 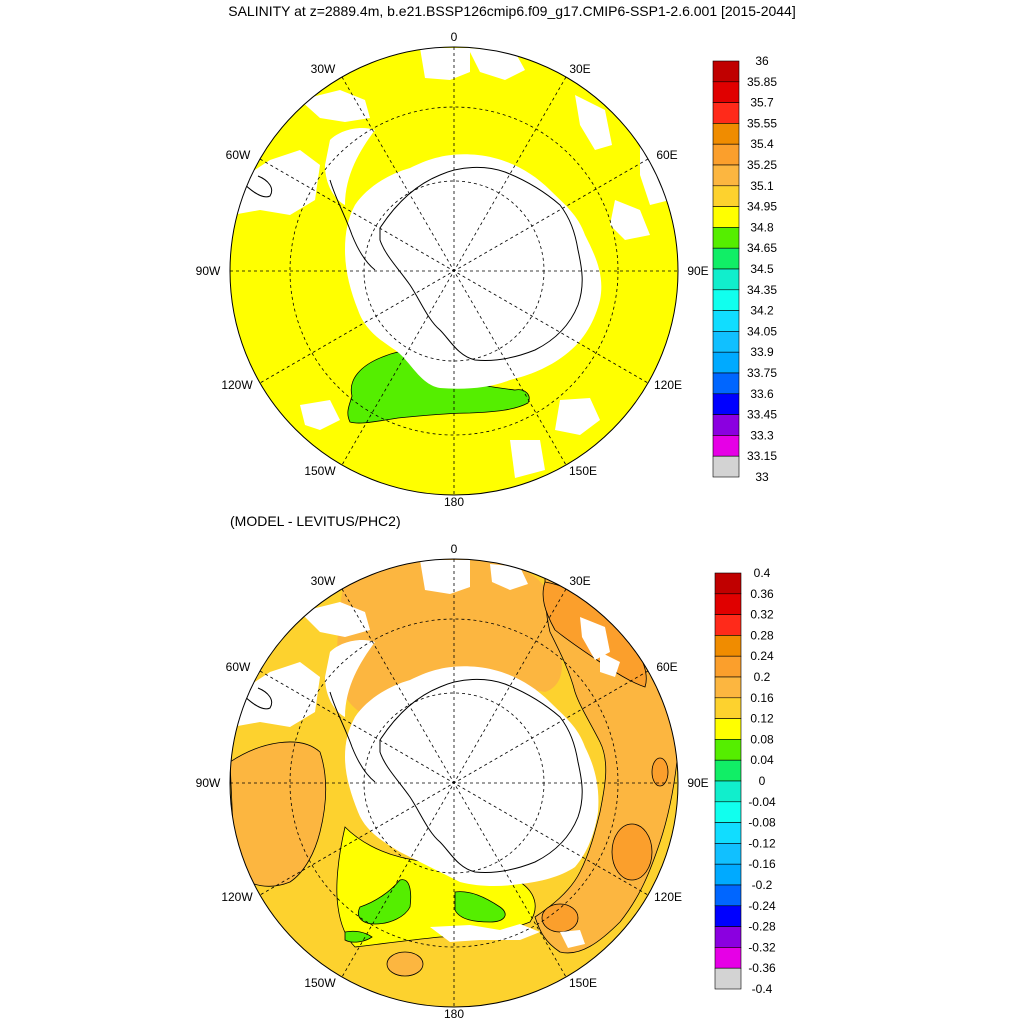 I want to click on lon-label: 60W, so click(x=238, y=667).